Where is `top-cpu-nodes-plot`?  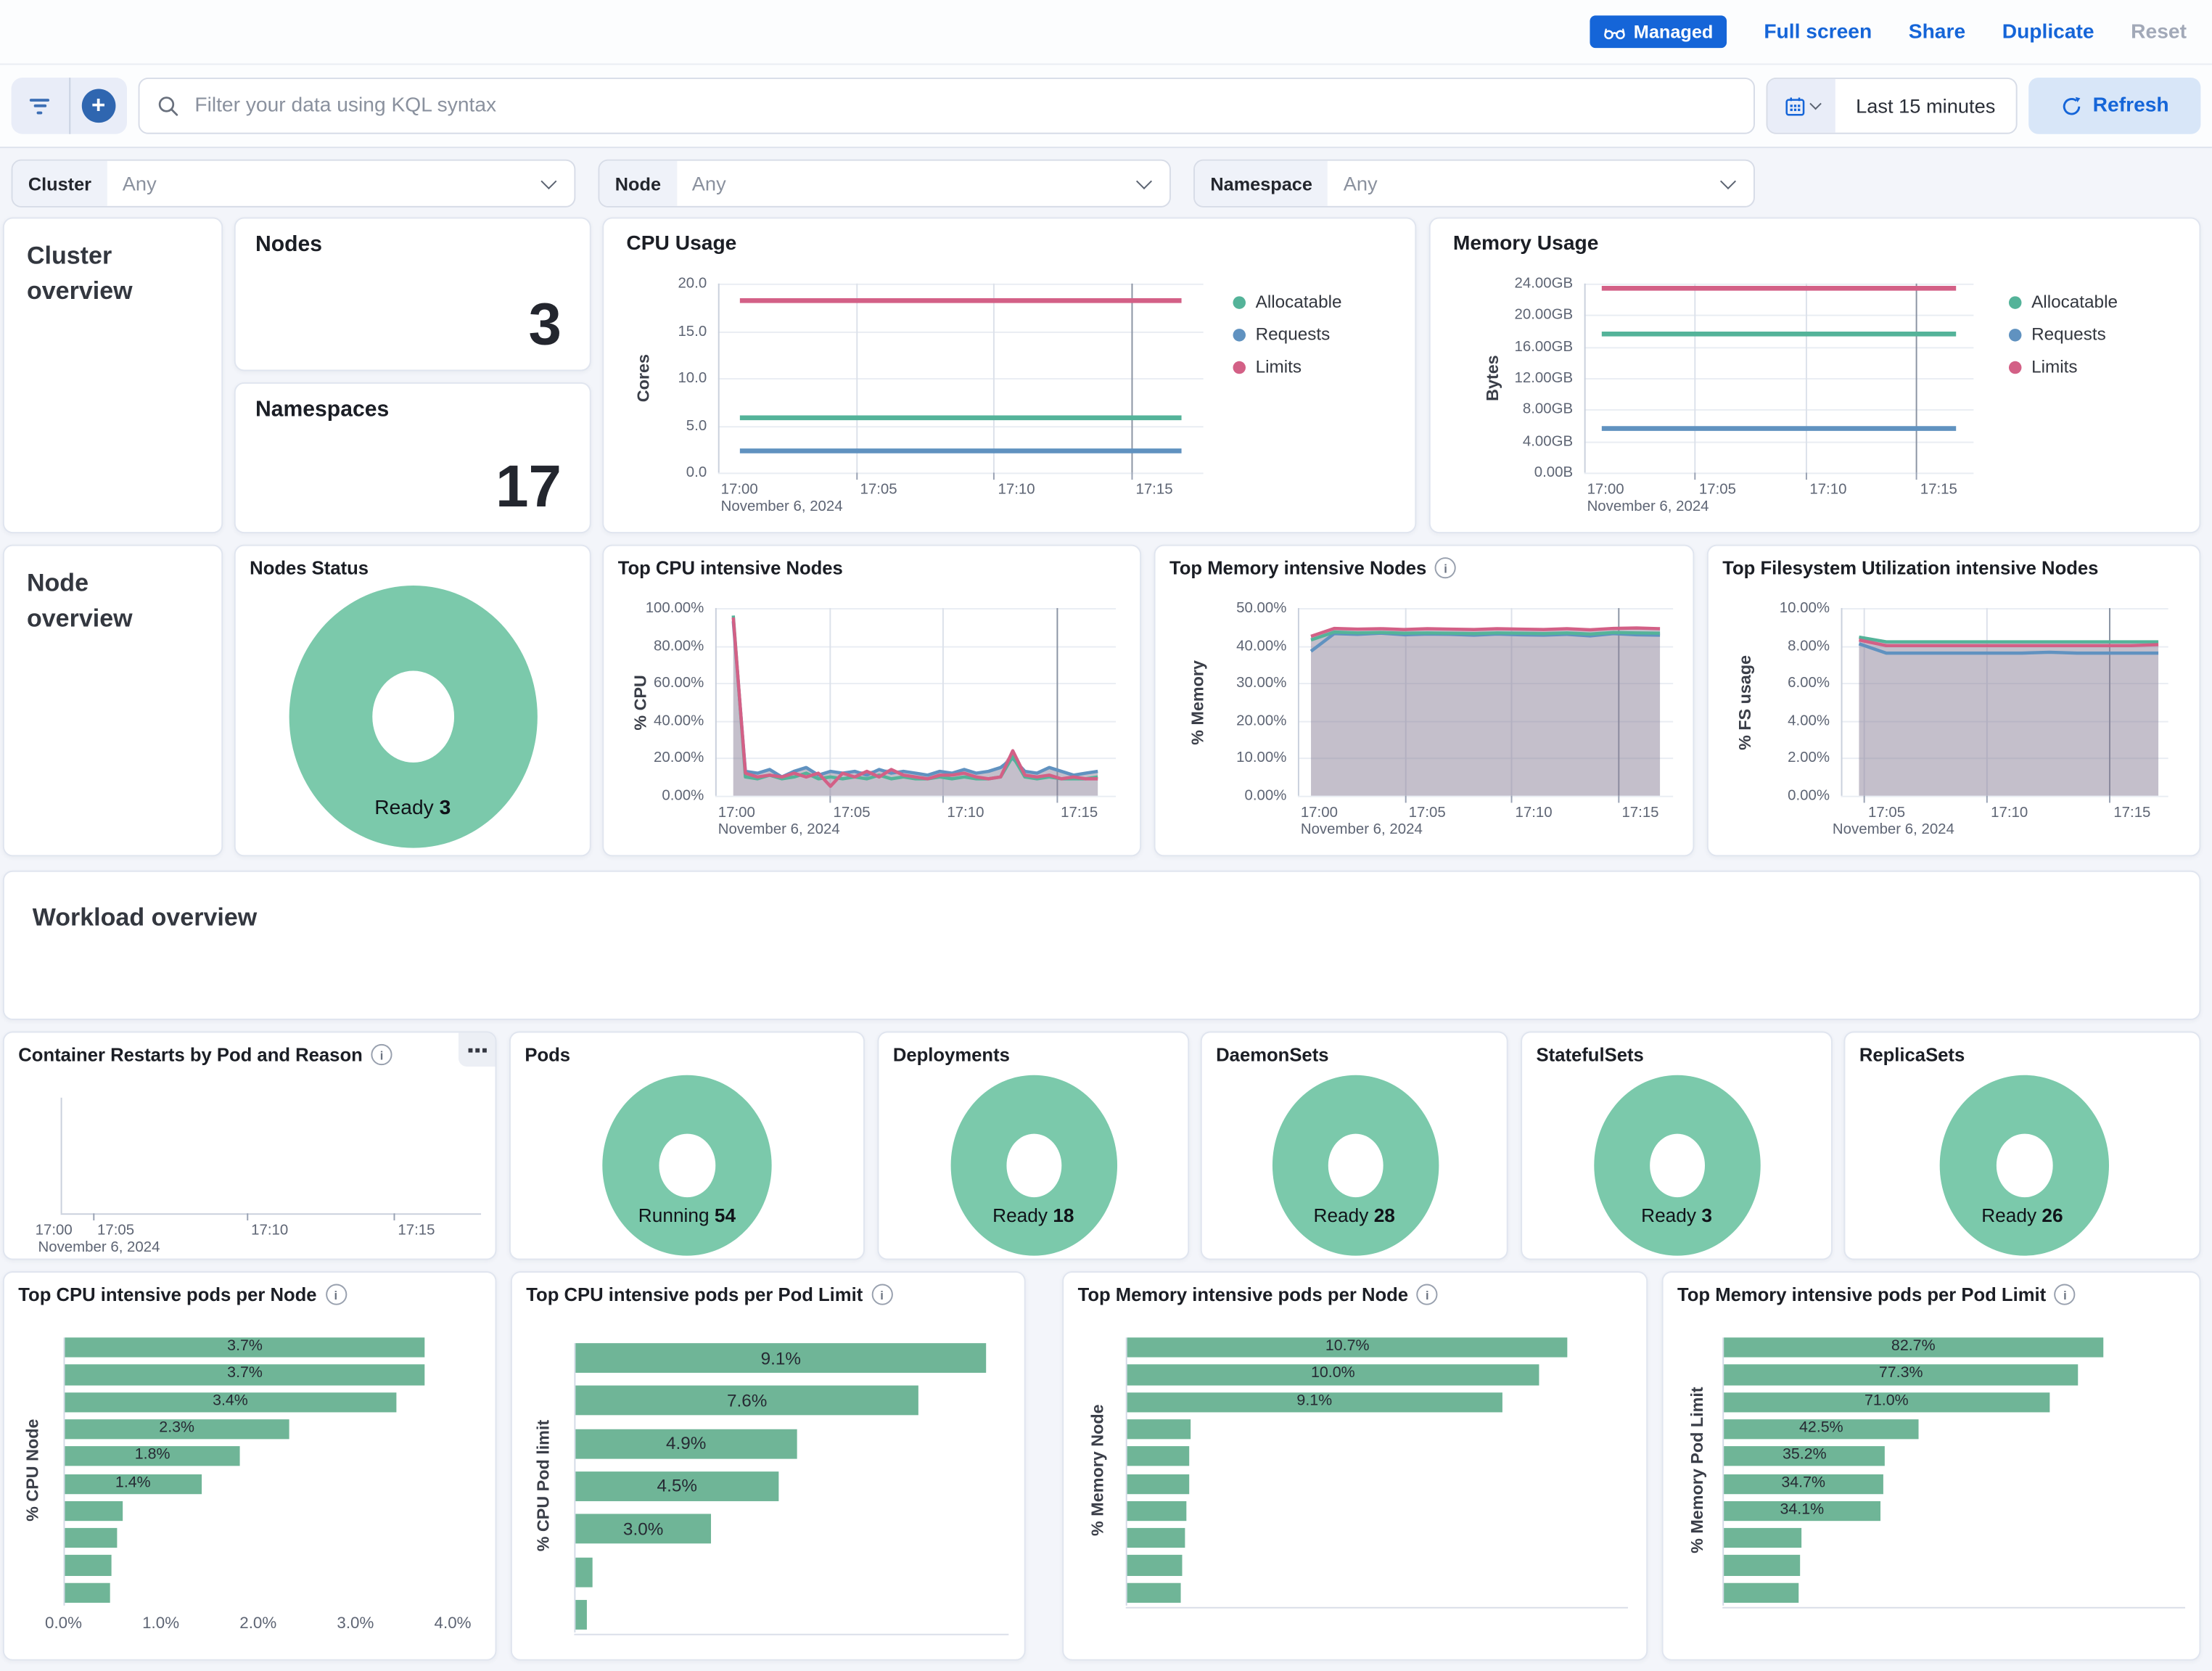 top-cpu-nodes-plot is located at coordinates (916, 702).